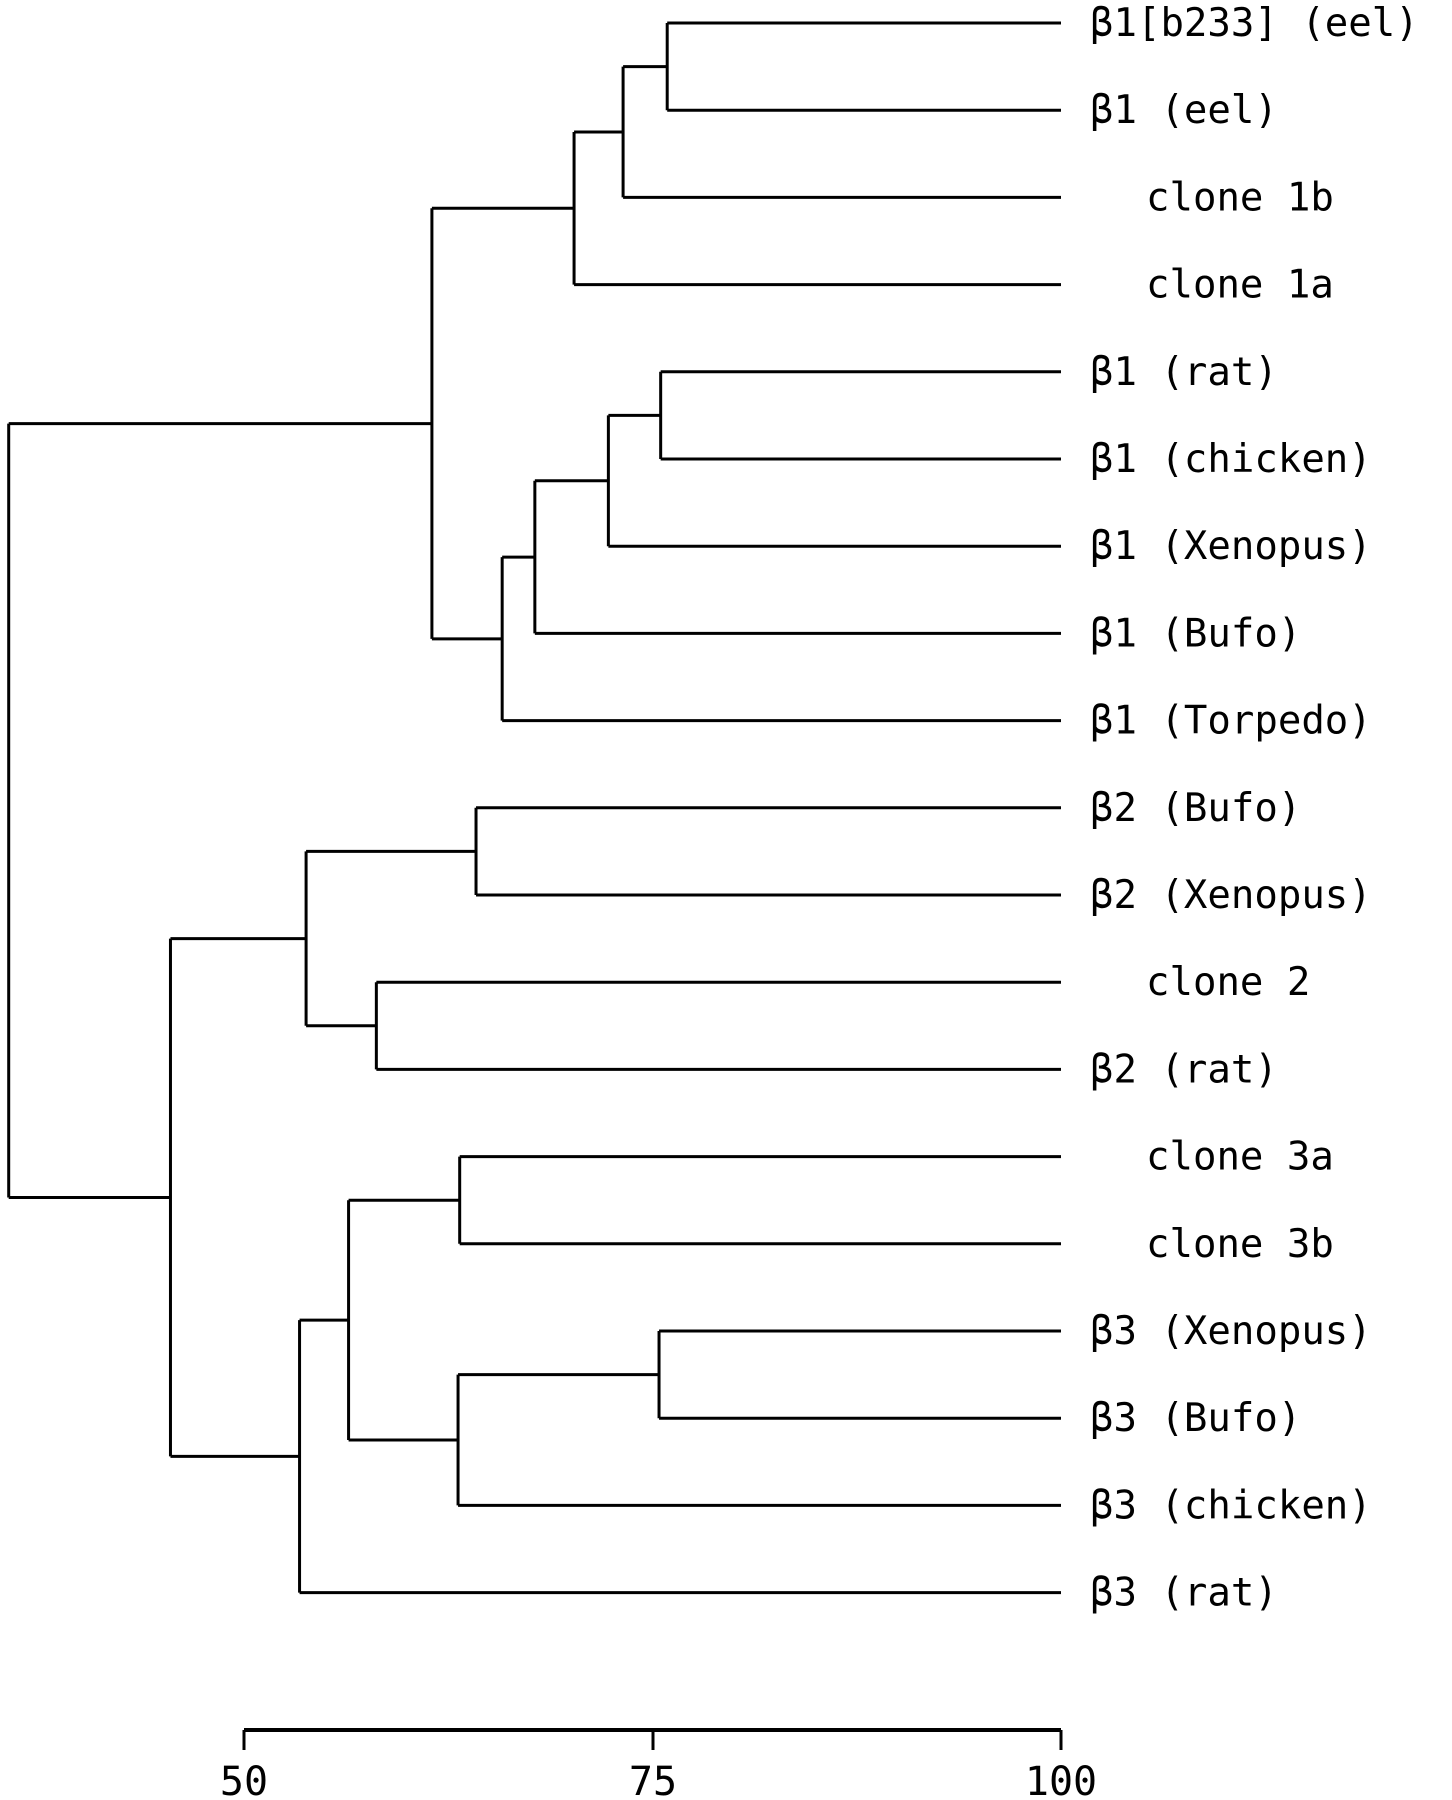 This screenshot has height=1800, width=1452. I want to click on leaf-label: β1 (chicken), so click(1231, 459).